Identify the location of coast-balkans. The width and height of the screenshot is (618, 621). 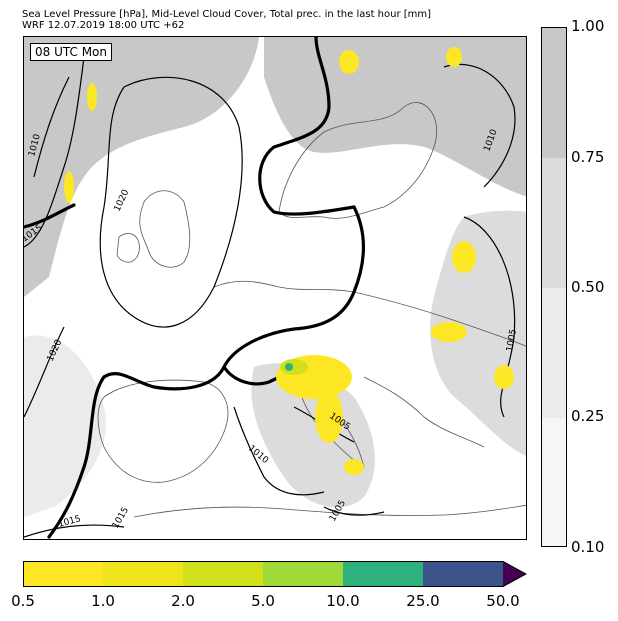
(424, 412).